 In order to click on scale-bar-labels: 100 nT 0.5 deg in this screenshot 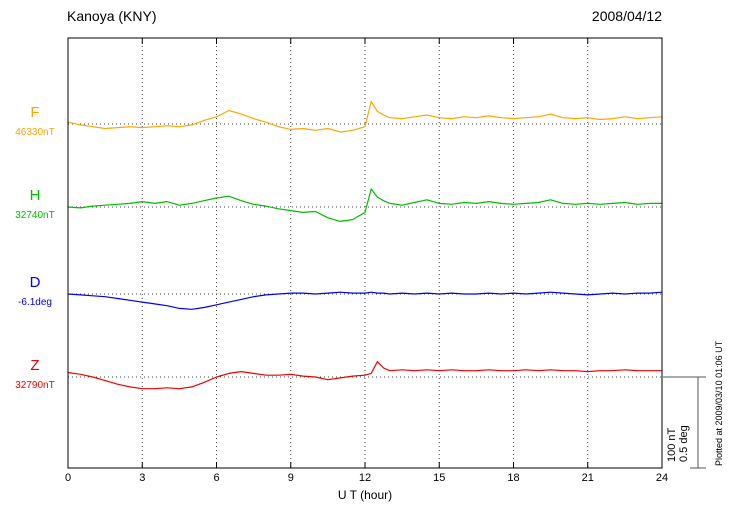, I will do `click(678, 443)`.